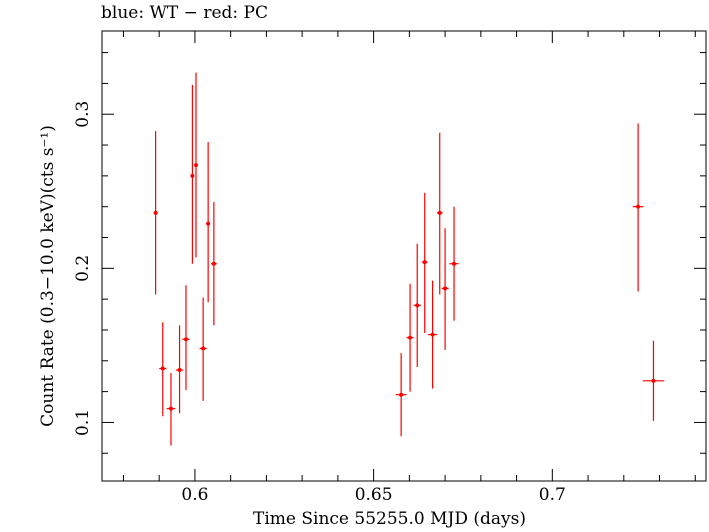 This screenshot has height=532, width=709. Describe the element at coordinates (48, 276) in the screenshot. I see `y-axis-label: Count Rate (0.3−10.0 keV)(cts s⁻¹)` at that location.